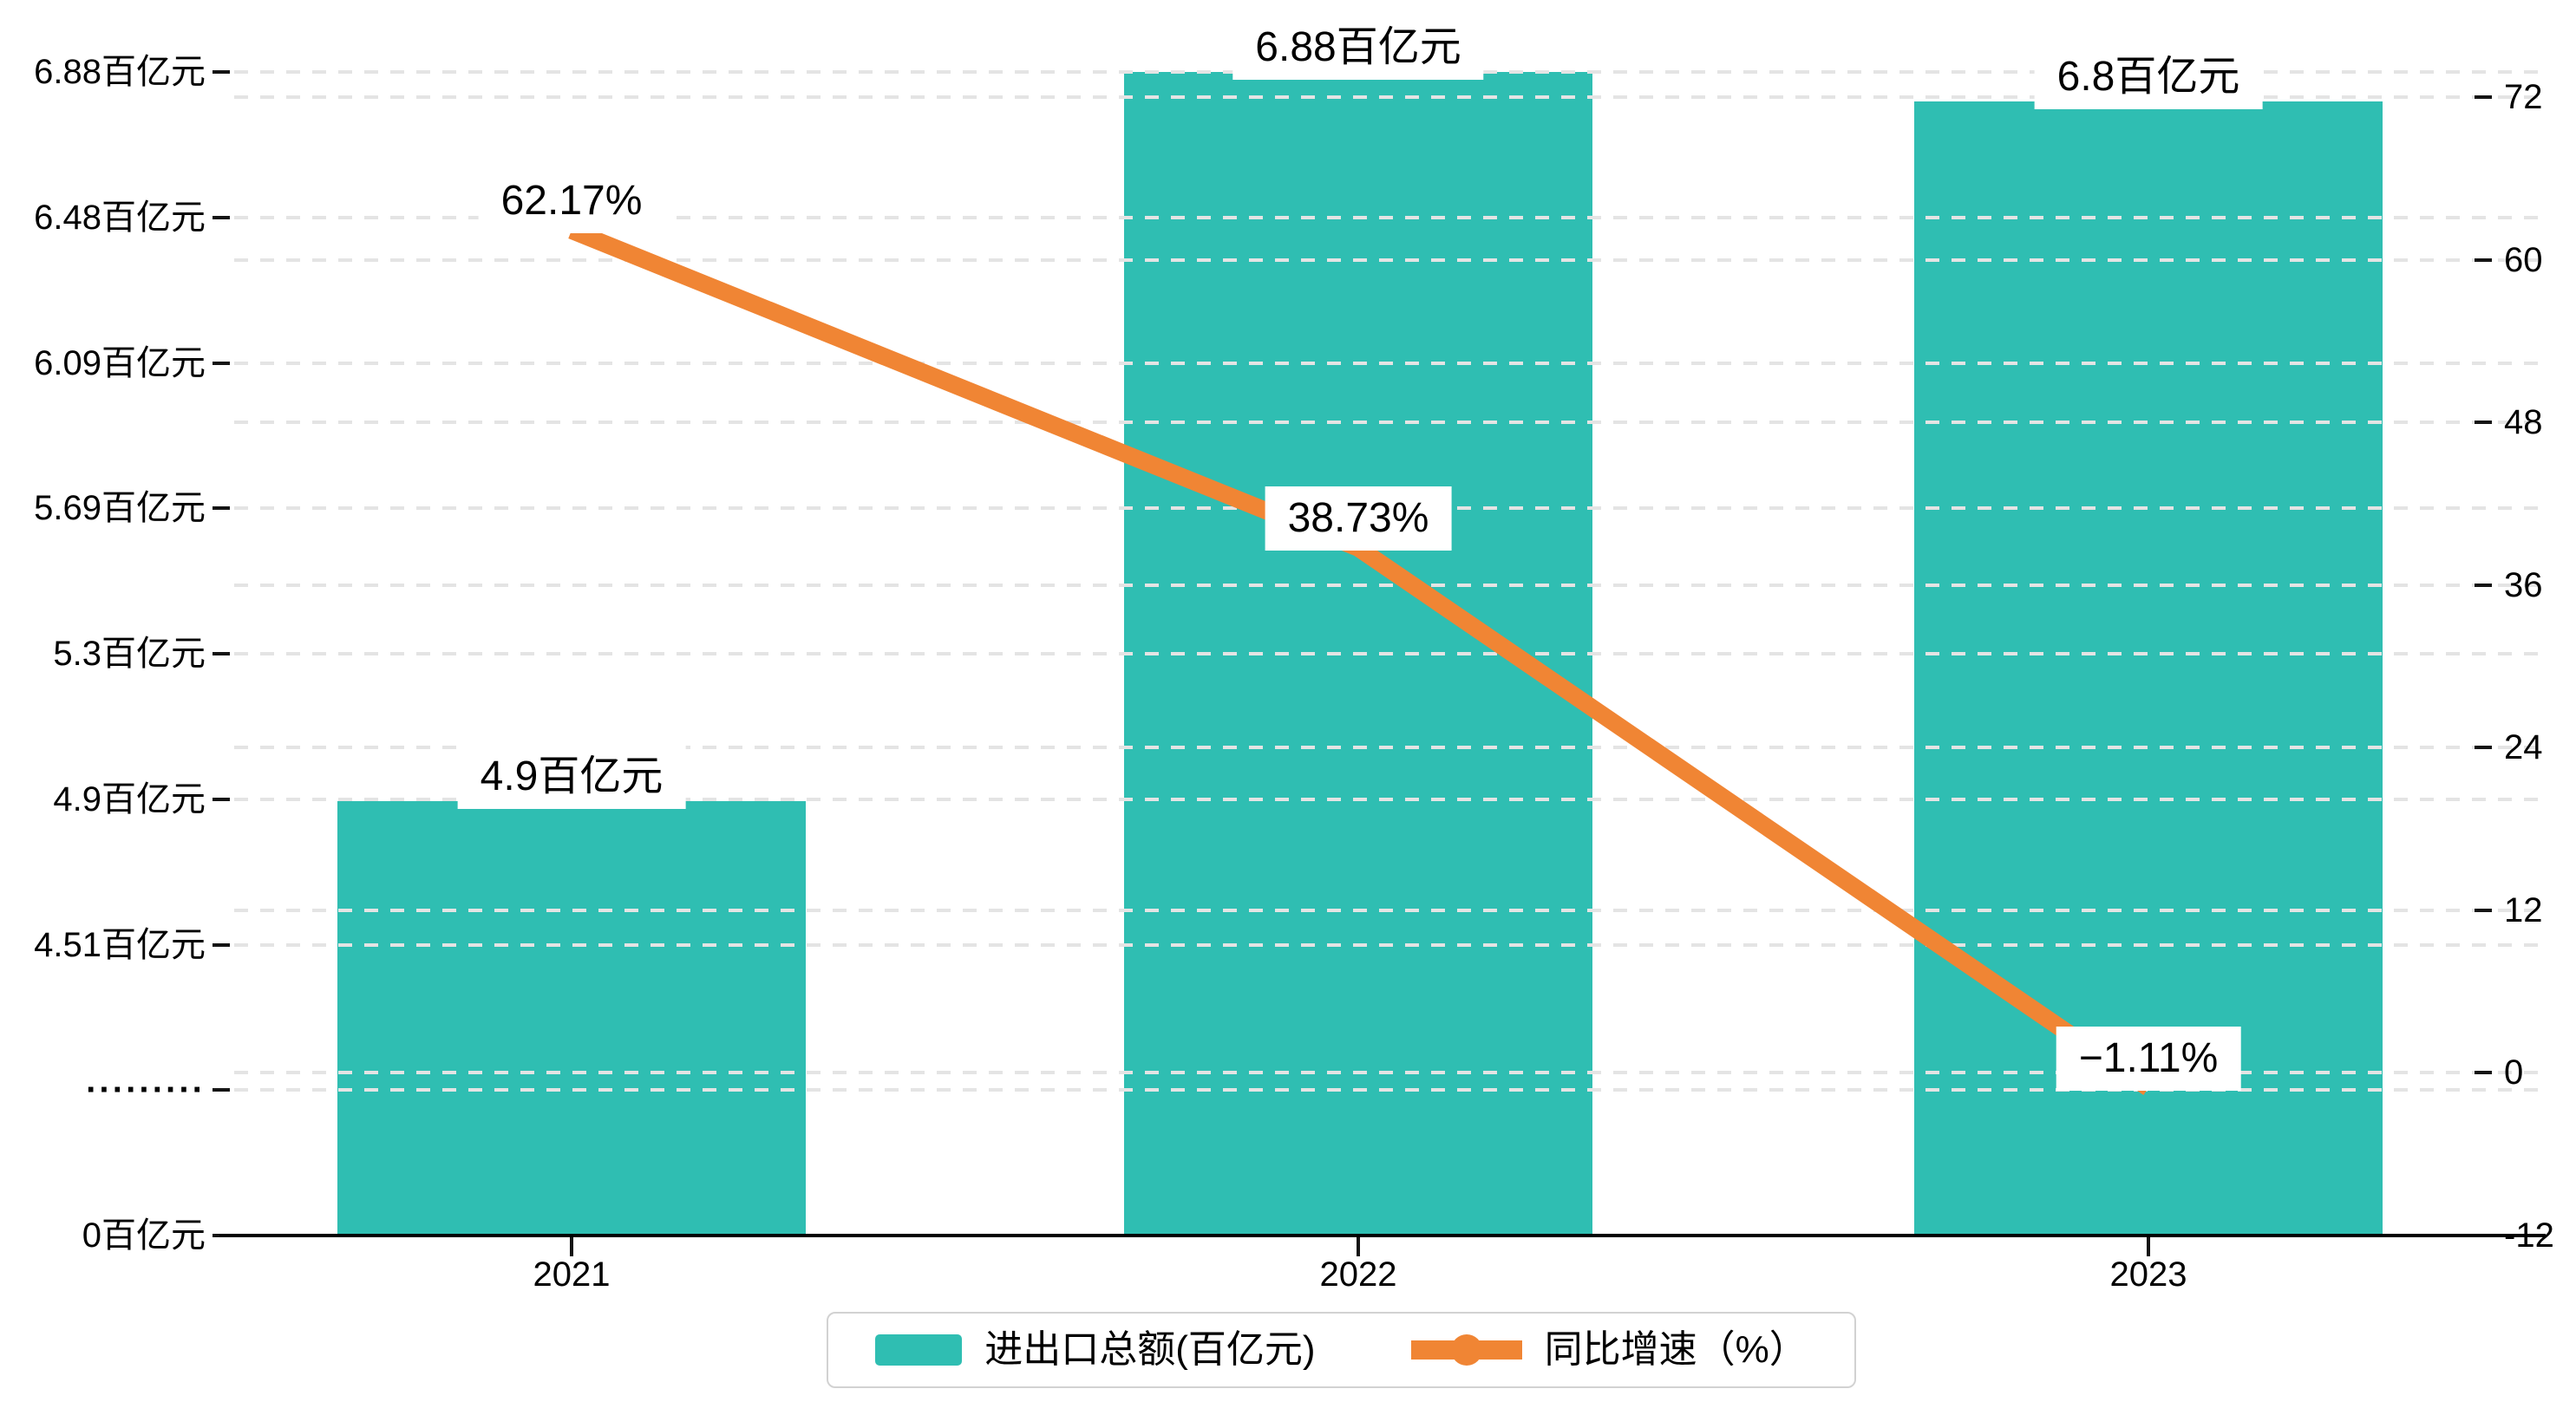 This screenshot has width=2576, height=1415. I want to click on line-value-label-2021: 62.17%, so click(571, 200).